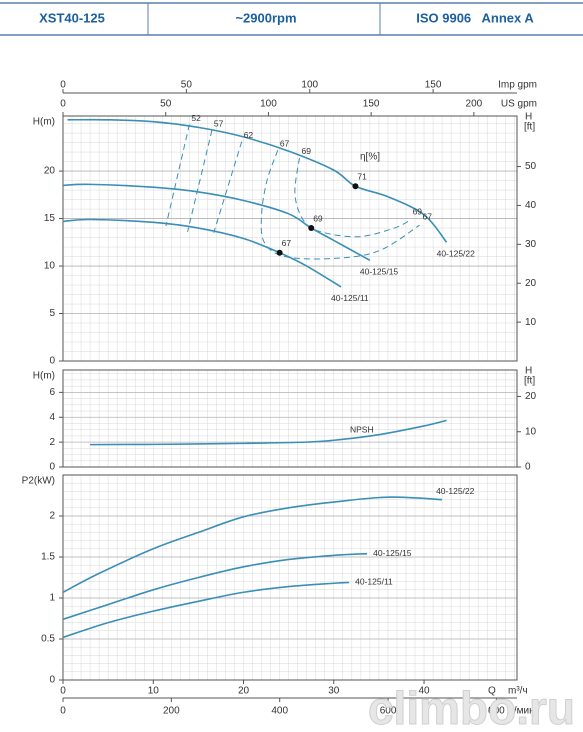  I want to click on x2-tick-label: 400, so click(279, 711).